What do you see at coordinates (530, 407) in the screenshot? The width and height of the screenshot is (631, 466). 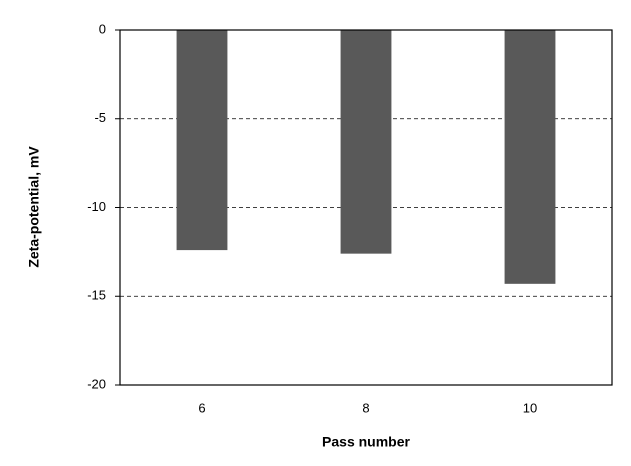 I see `x-tick-label: 10` at bounding box center [530, 407].